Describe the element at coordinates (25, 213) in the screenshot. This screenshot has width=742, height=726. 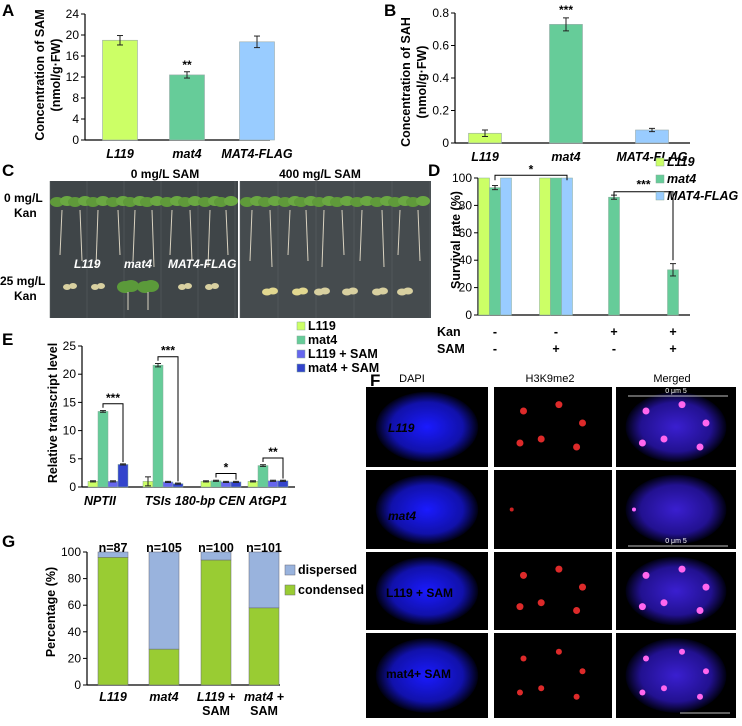
I see `photo-row-label-top-2: Kan` at that location.